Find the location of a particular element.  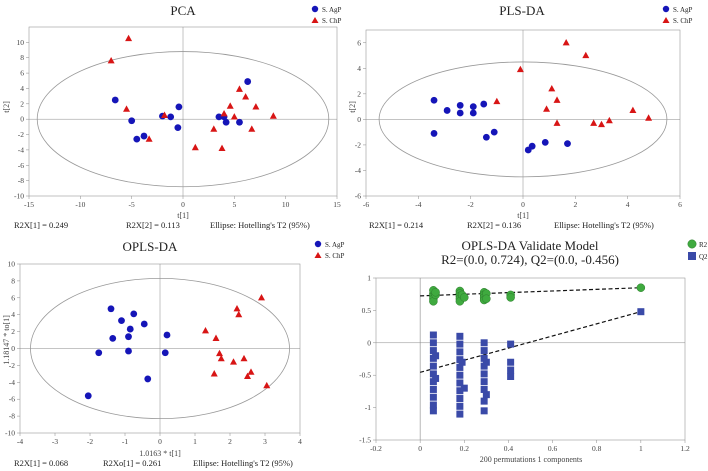

plsda-title: PLS-DA is located at coordinates (522, 10).